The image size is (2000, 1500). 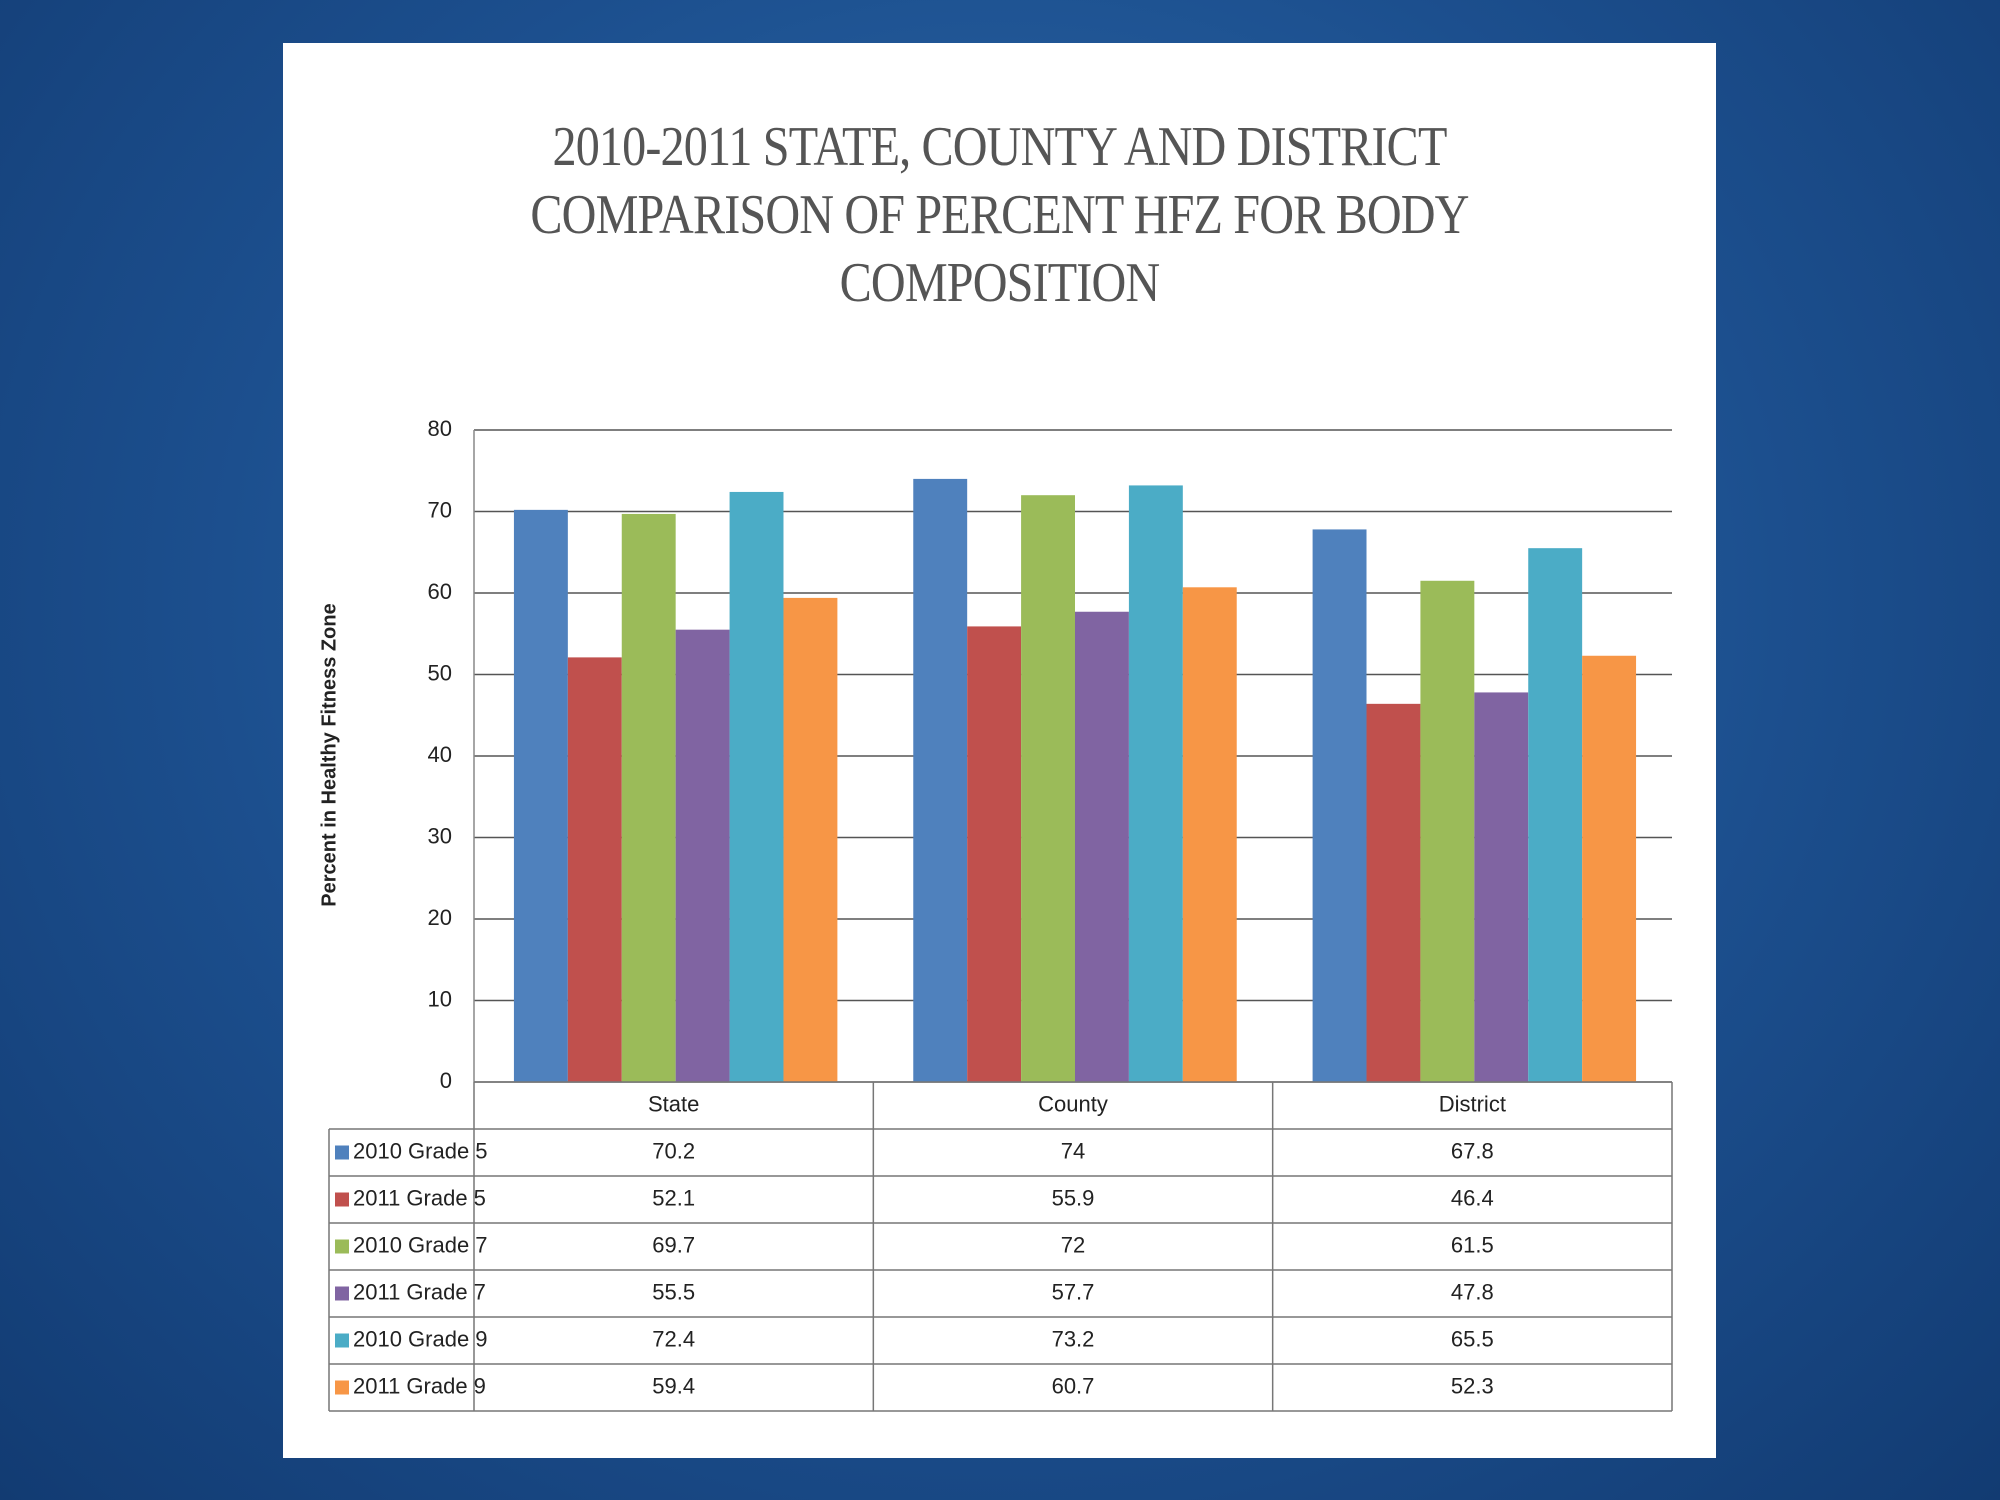 What do you see at coordinates (673, 1385) in the screenshot?
I see `table-value: 59.4` at bounding box center [673, 1385].